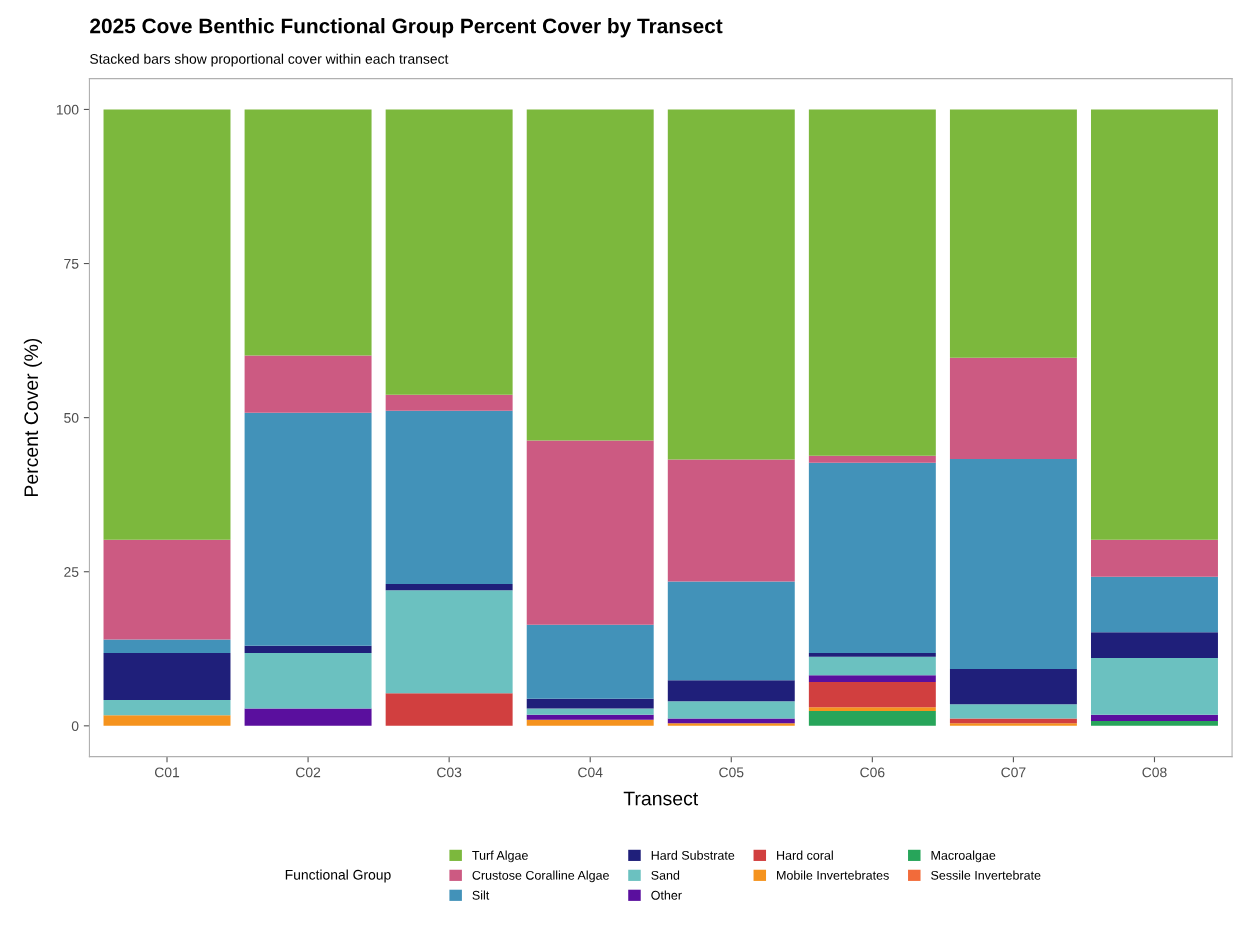 The width and height of the screenshot is (1242, 925). Describe the element at coordinates (308, 772) in the screenshot. I see `x-tick-label: C02` at that location.